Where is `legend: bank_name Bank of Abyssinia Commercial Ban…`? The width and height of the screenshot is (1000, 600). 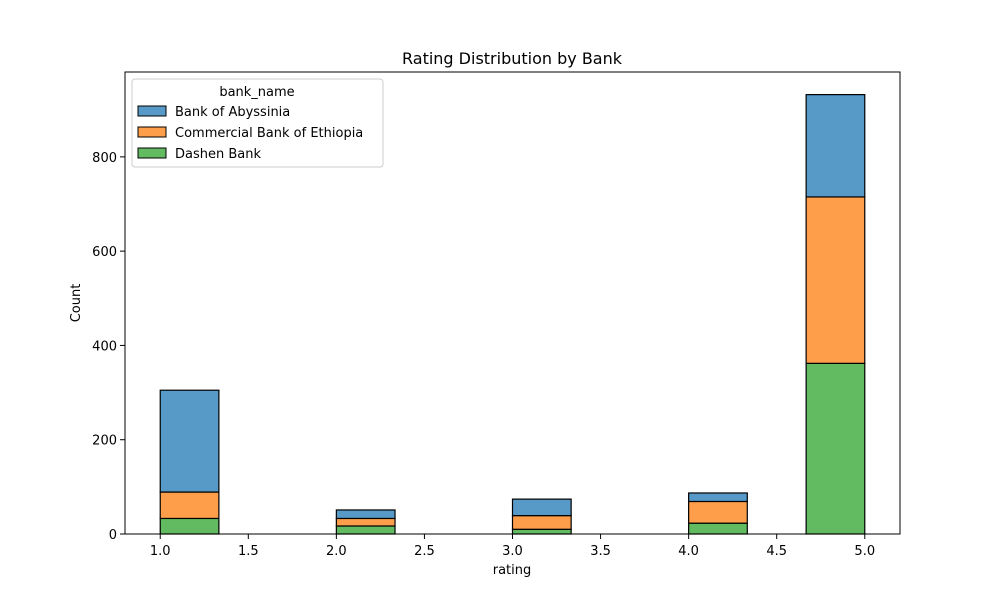 legend: bank_name Bank of Abyssinia Commercial Ban… is located at coordinates (257, 123).